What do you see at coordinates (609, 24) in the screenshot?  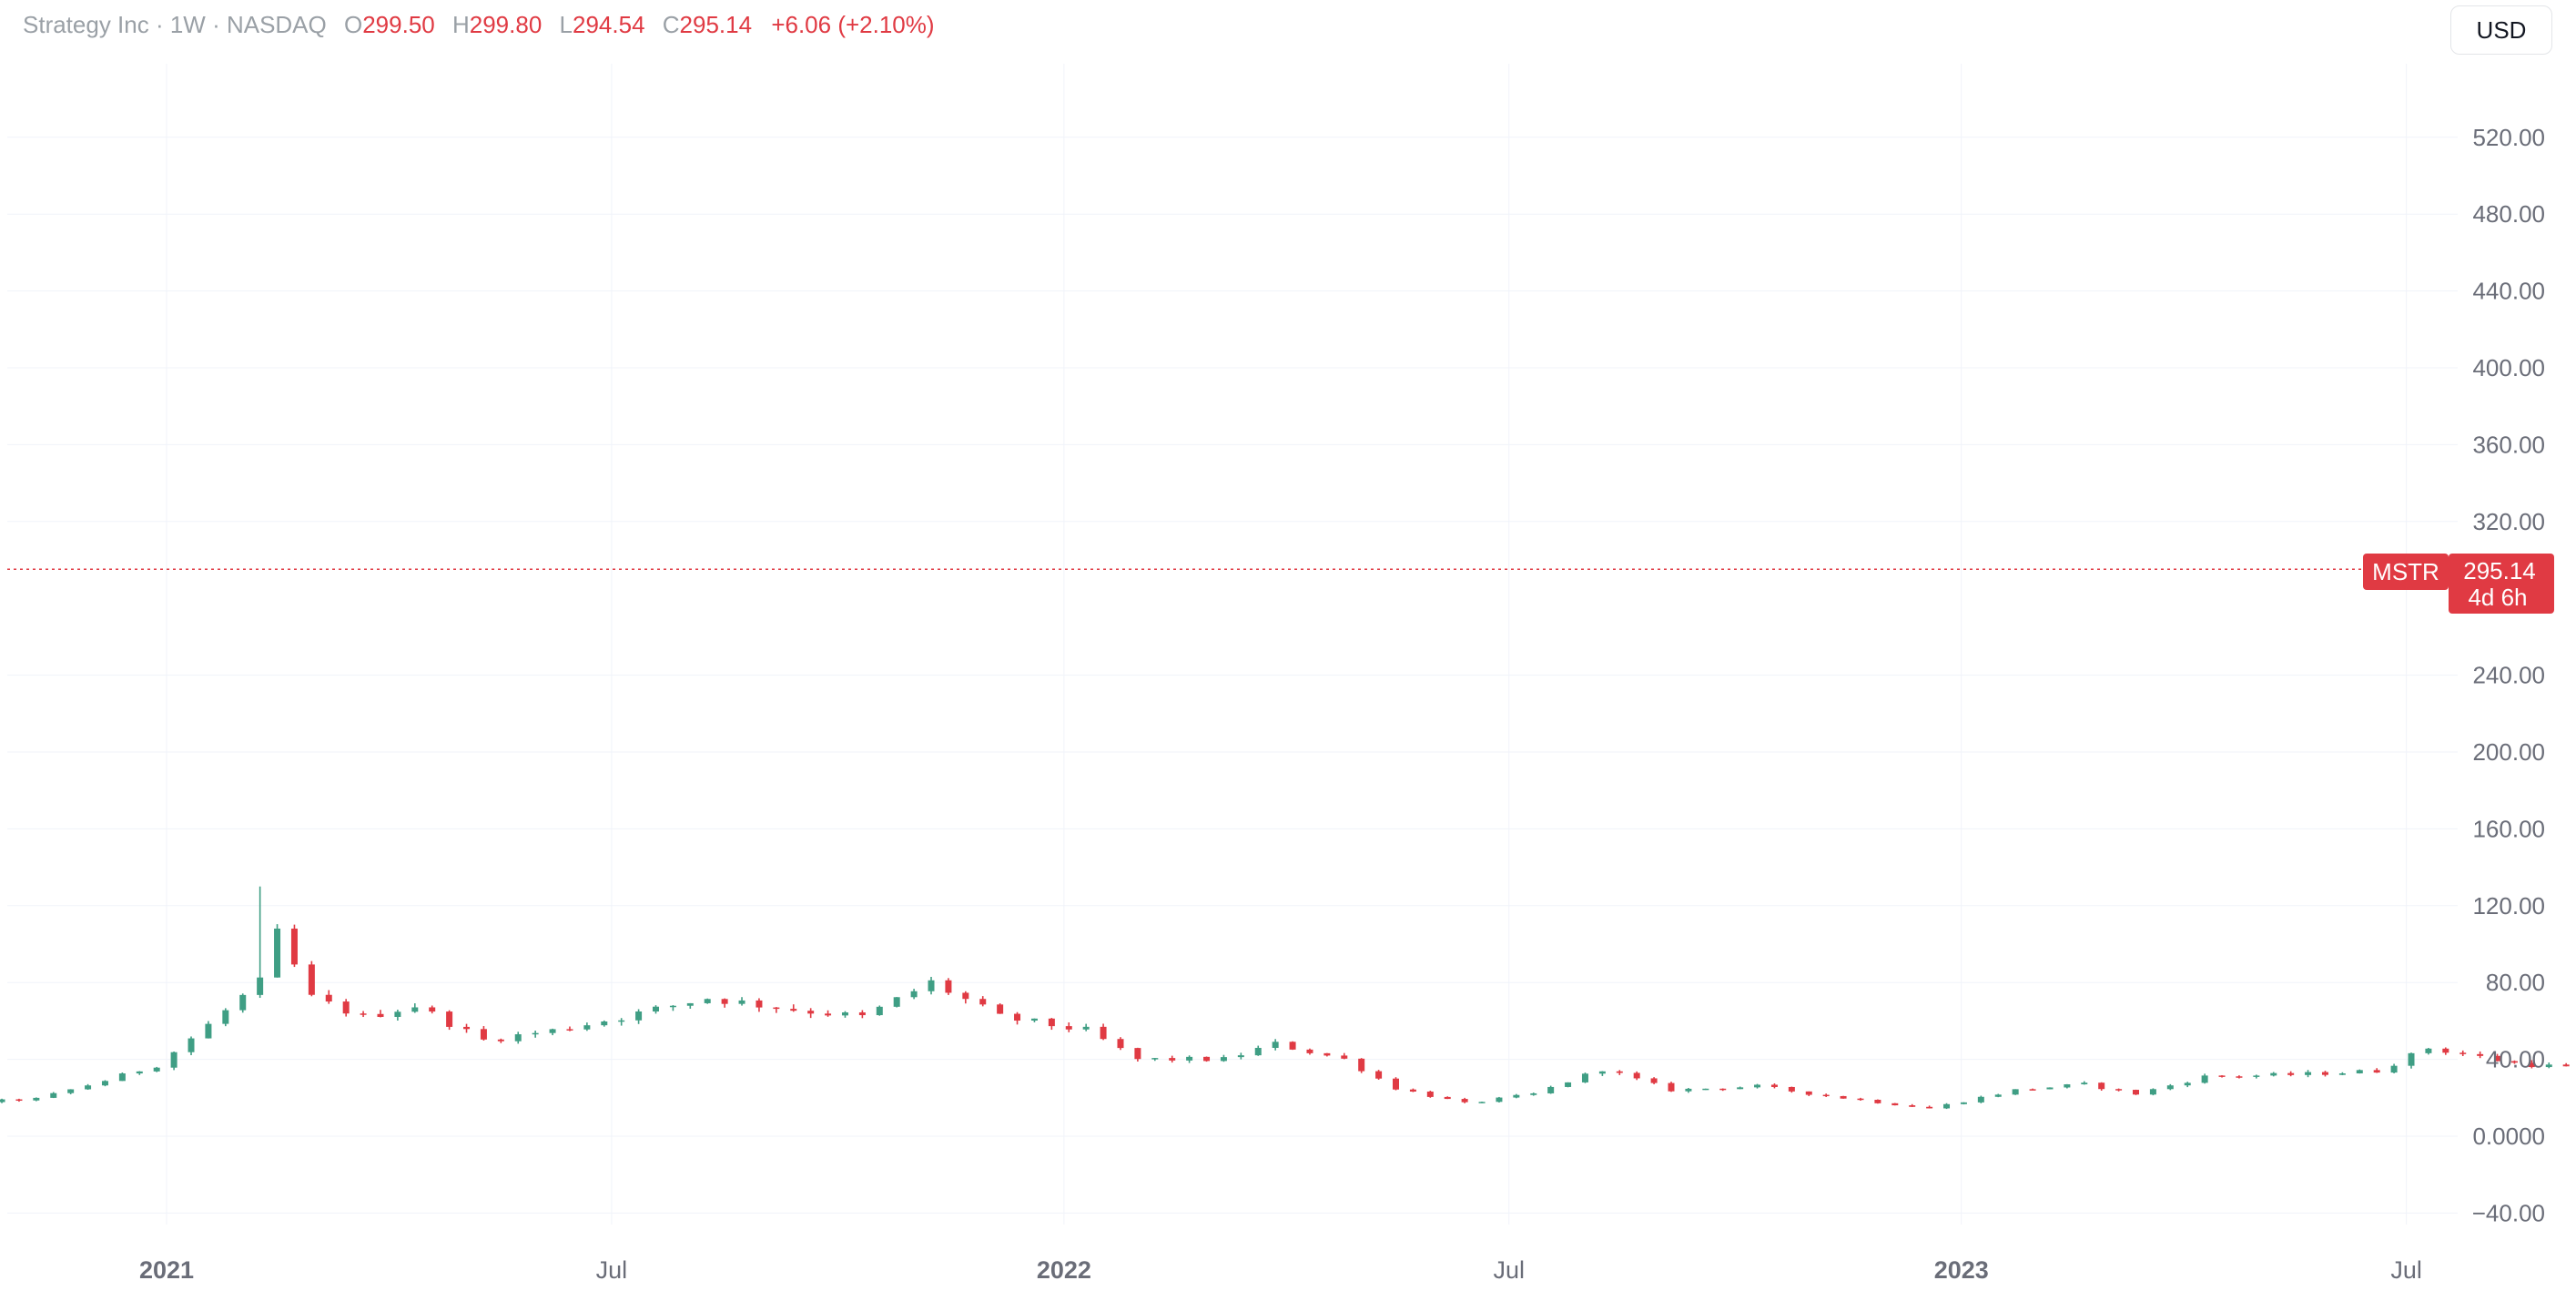 I see `low-value: 294.54` at bounding box center [609, 24].